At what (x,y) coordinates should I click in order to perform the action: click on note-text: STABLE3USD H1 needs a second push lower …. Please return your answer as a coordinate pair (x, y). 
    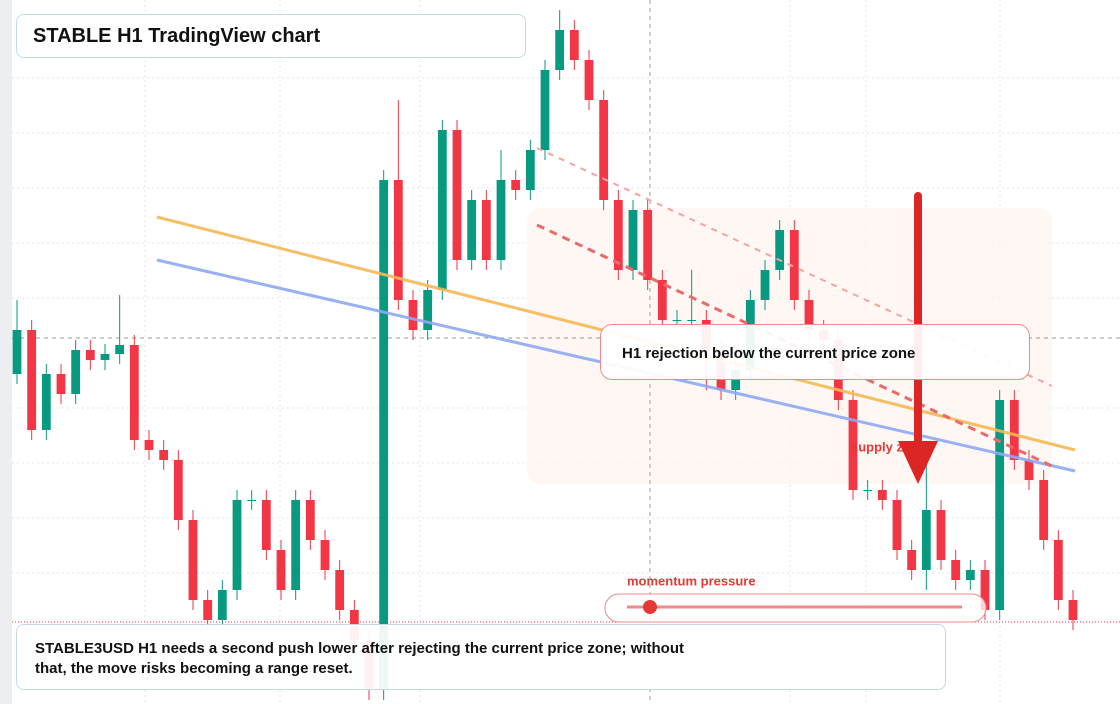
    Looking at the image, I should click on (360, 658).